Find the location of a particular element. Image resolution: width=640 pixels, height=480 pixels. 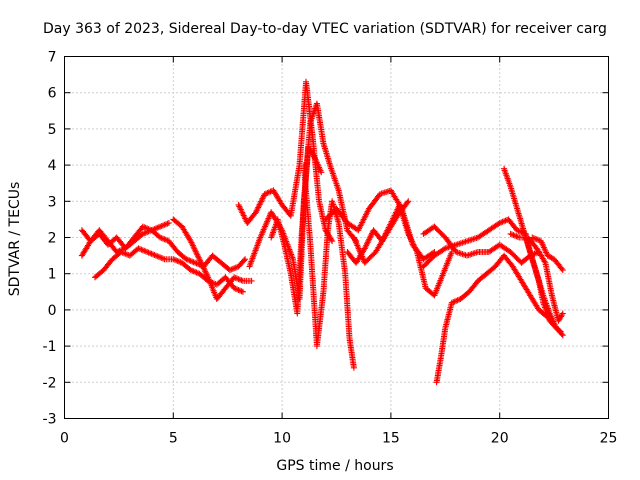

series-arc-d is located at coordinates (212, 259).